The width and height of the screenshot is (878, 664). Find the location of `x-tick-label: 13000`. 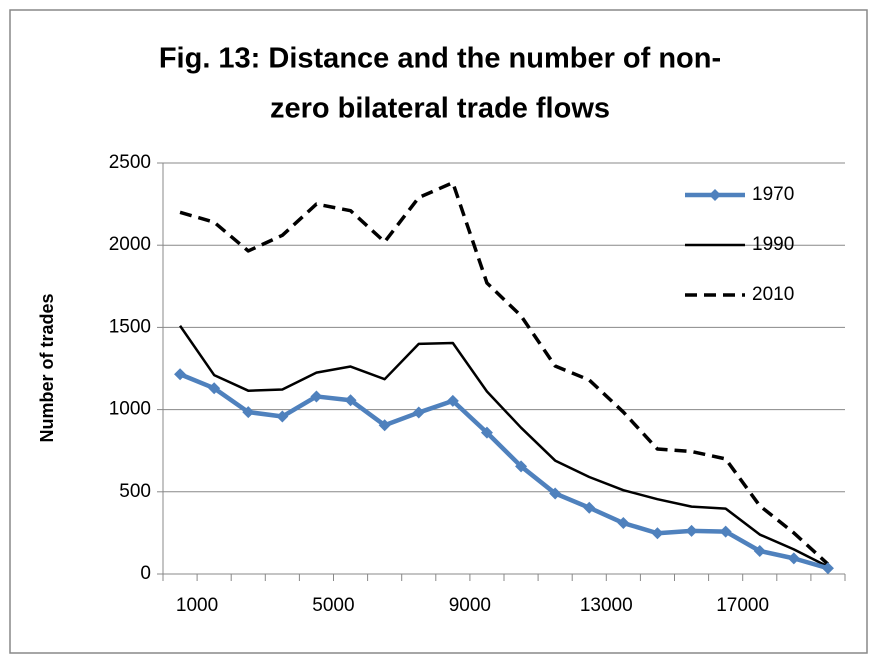

x-tick-label: 13000 is located at coordinates (606, 605).